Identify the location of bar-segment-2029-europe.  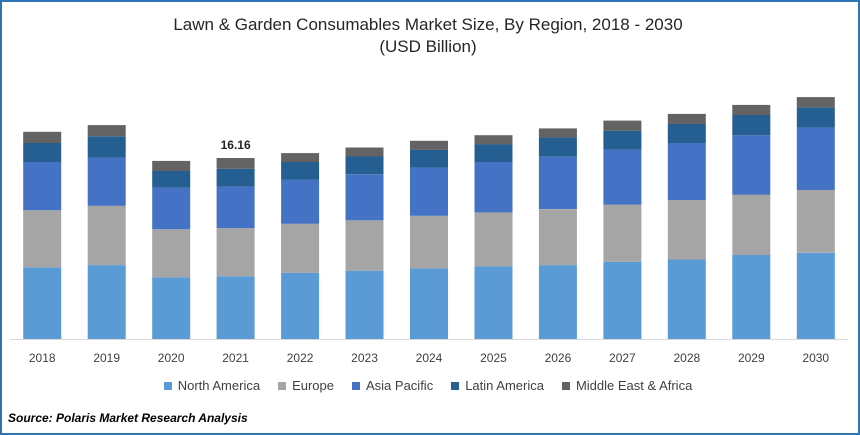
(751, 224).